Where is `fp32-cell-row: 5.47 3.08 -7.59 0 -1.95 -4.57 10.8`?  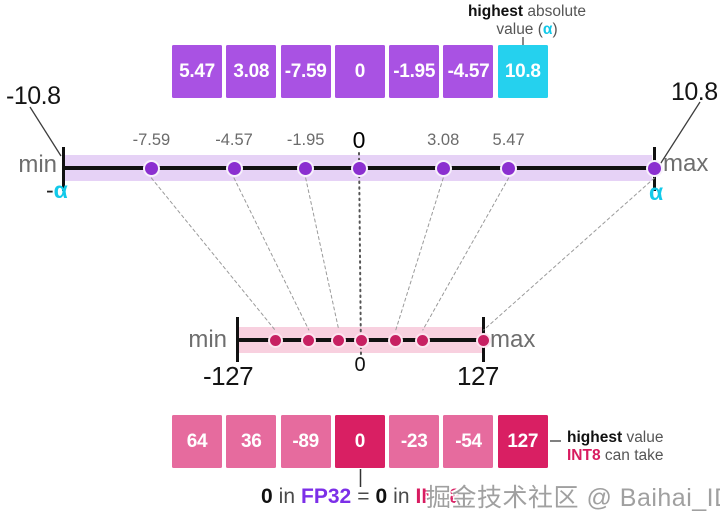
fp32-cell-row: 5.47 3.08 -7.59 0 -1.95 -4.57 10.8 is located at coordinates (360, 71).